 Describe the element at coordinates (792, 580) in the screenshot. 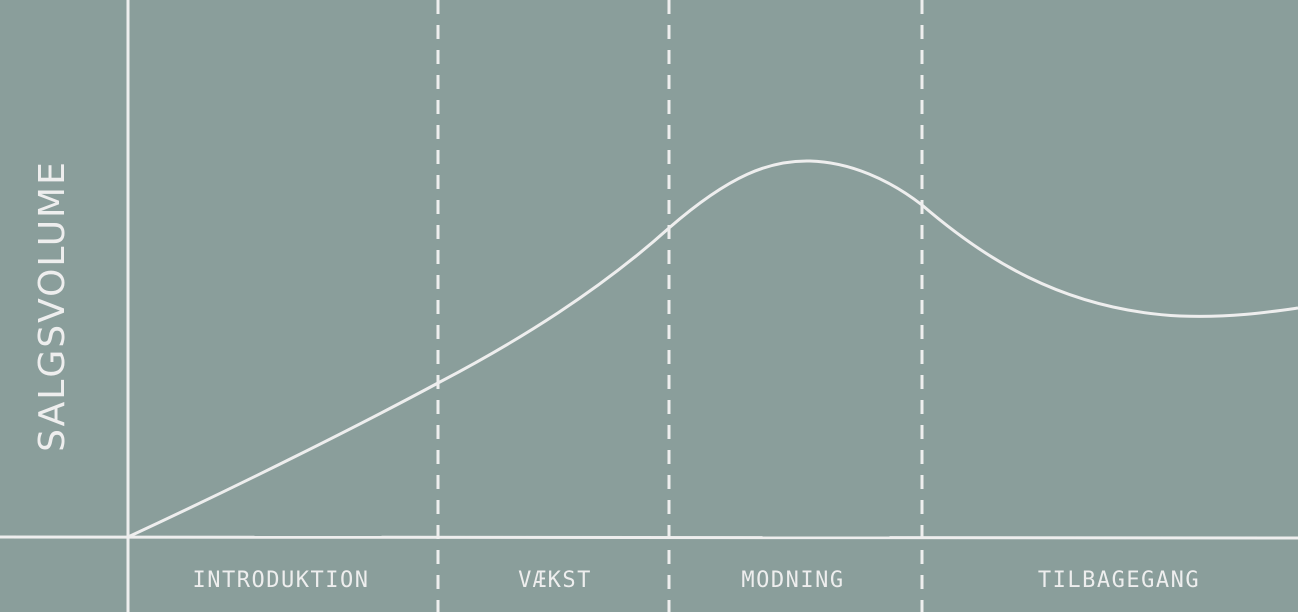

I see `phase-label-modning: MODNING` at that location.